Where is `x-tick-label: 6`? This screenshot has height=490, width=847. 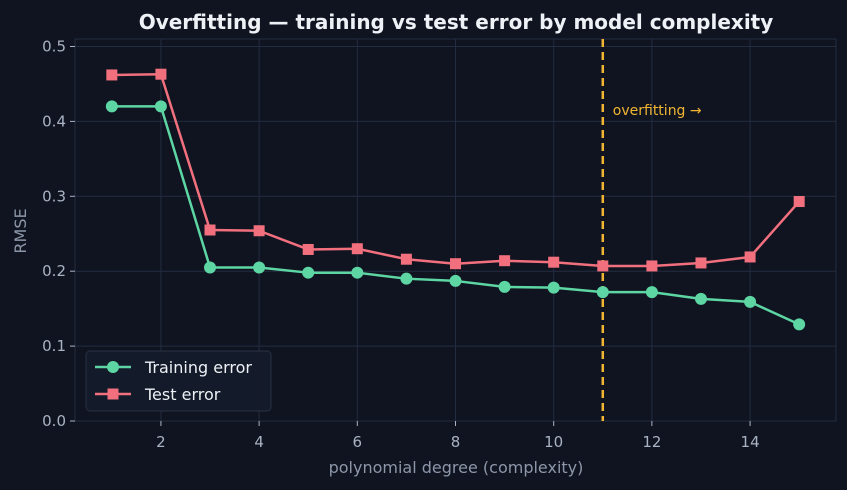 x-tick-label: 6 is located at coordinates (358, 442).